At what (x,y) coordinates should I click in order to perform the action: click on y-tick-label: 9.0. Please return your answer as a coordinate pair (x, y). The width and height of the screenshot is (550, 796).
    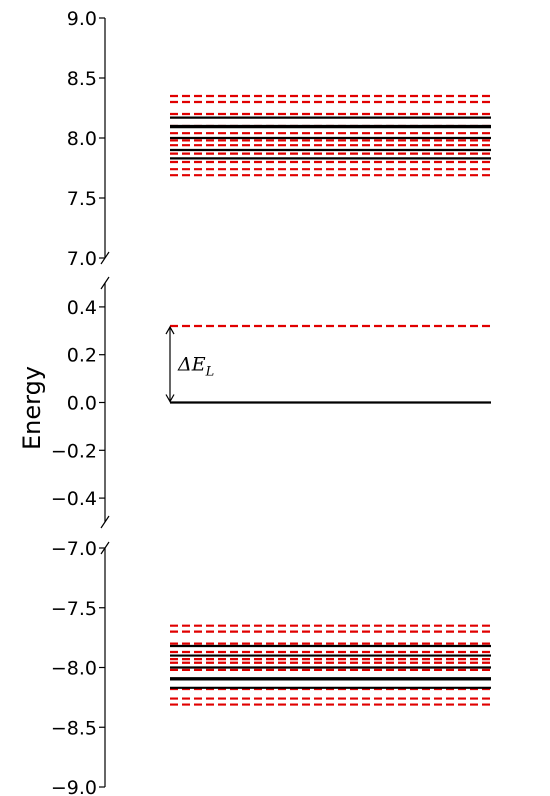
    Looking at the image, I should click on (82, 19).